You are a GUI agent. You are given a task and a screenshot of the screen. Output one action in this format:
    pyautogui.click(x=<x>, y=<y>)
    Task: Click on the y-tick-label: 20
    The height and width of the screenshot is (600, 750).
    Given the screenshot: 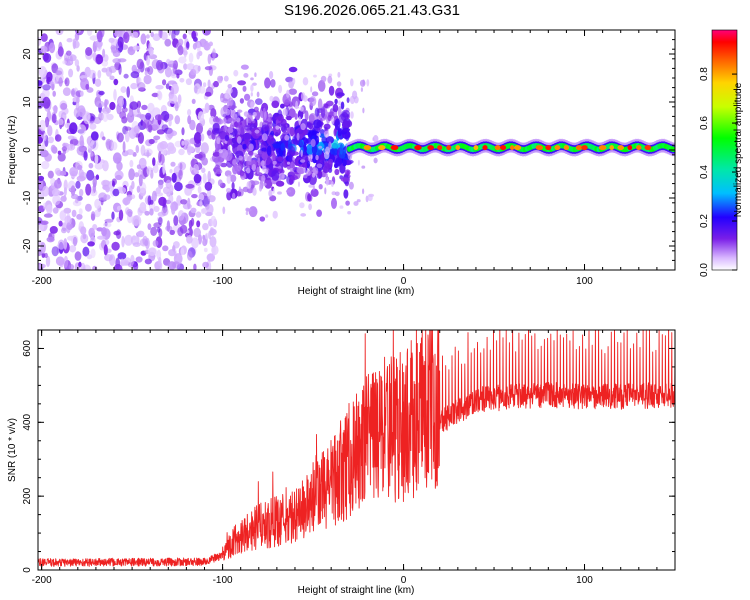 What is the action you would take?
    pyautogui.click(x=27, y=54)
    